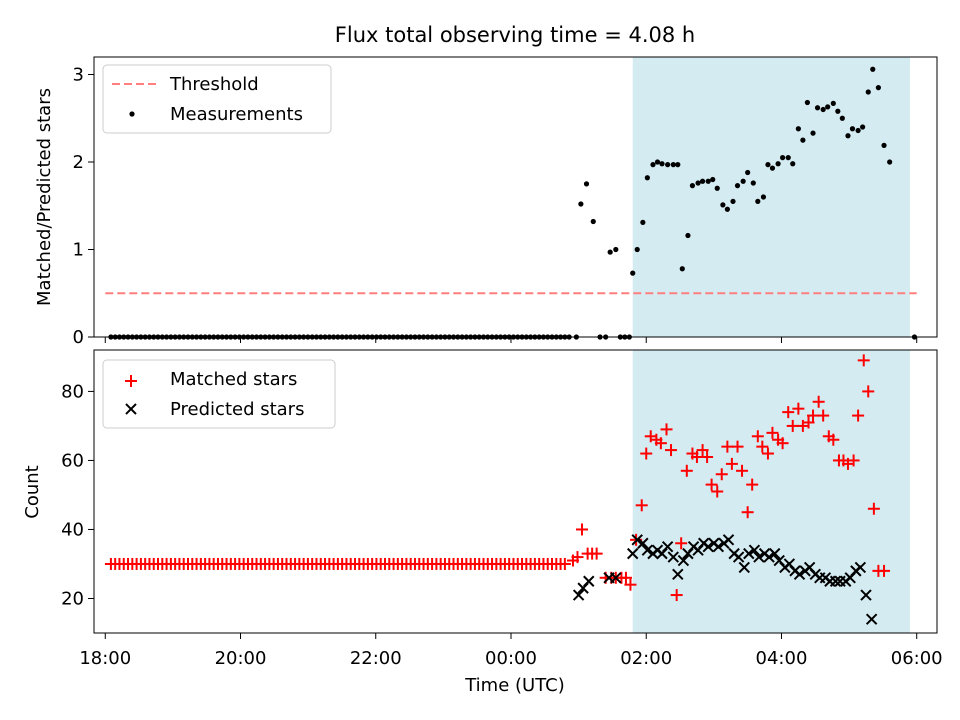 This screenshot has height=720, width=960. I want to click on y-tick-label: 80, so click(72, 391).